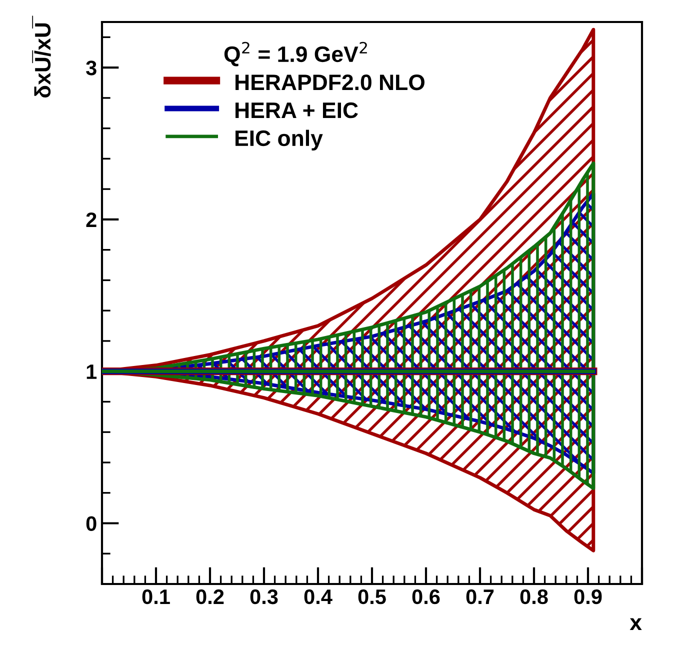  Describe the element at coordinates (91, 220) in the screenshot. I see `y-tick-label: 2` at that location.